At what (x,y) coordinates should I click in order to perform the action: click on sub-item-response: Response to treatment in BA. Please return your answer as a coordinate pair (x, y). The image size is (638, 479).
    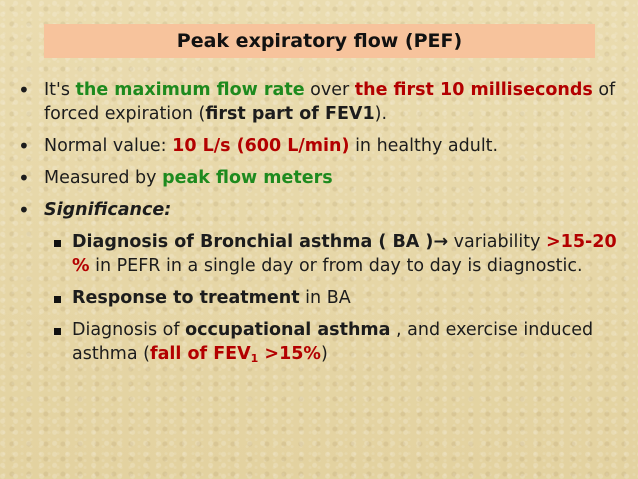
    Looking at the image, I should click on (336, 298).